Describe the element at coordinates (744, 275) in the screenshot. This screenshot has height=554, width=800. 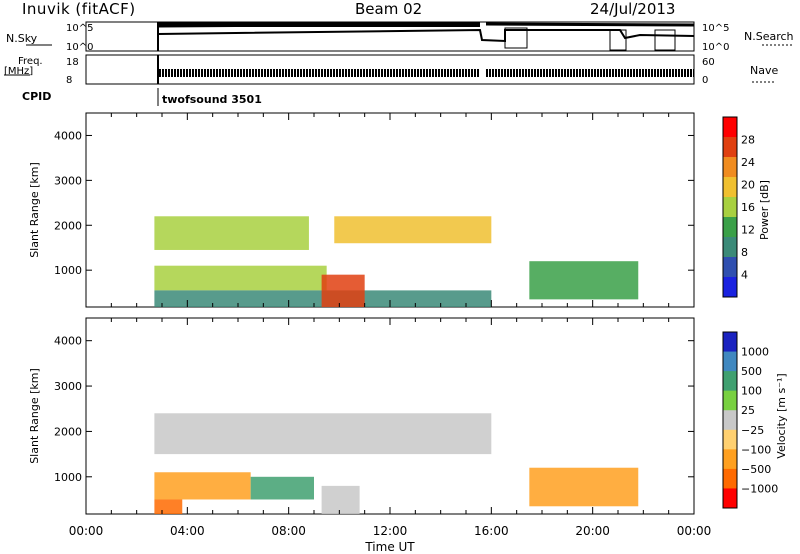
I see `colorbar-tick-label: 4` at that location.